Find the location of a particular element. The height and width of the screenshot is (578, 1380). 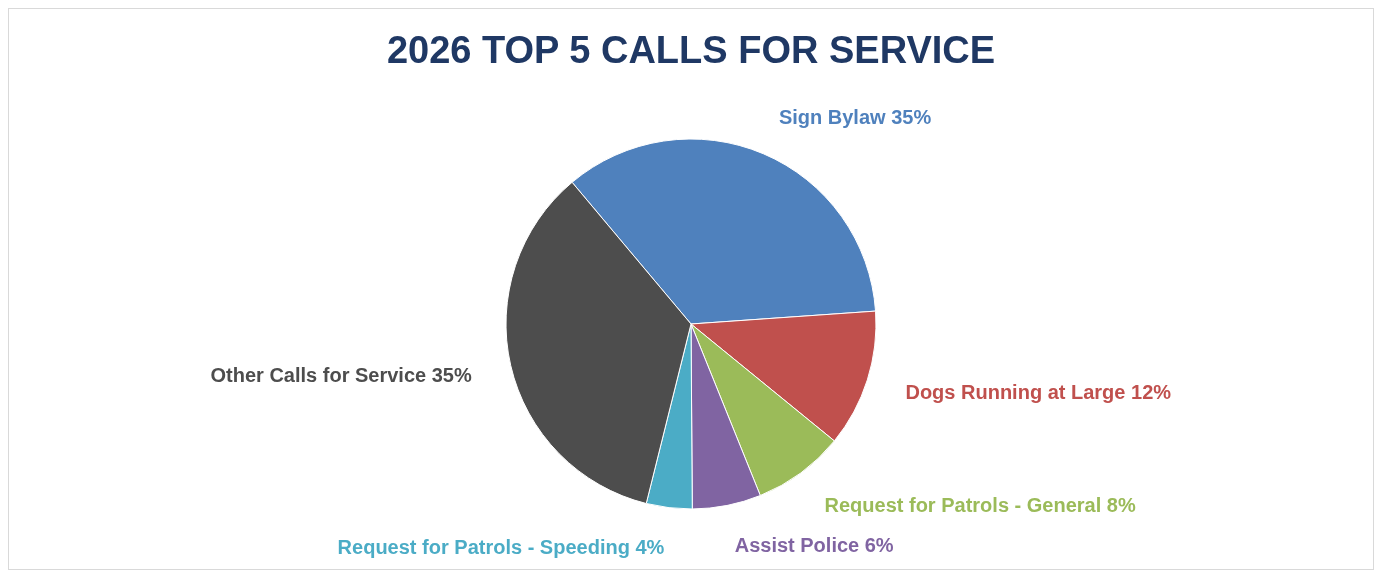

slice-label: Request for Patrols - Speeding 4% is located at coordinates (501, 547).